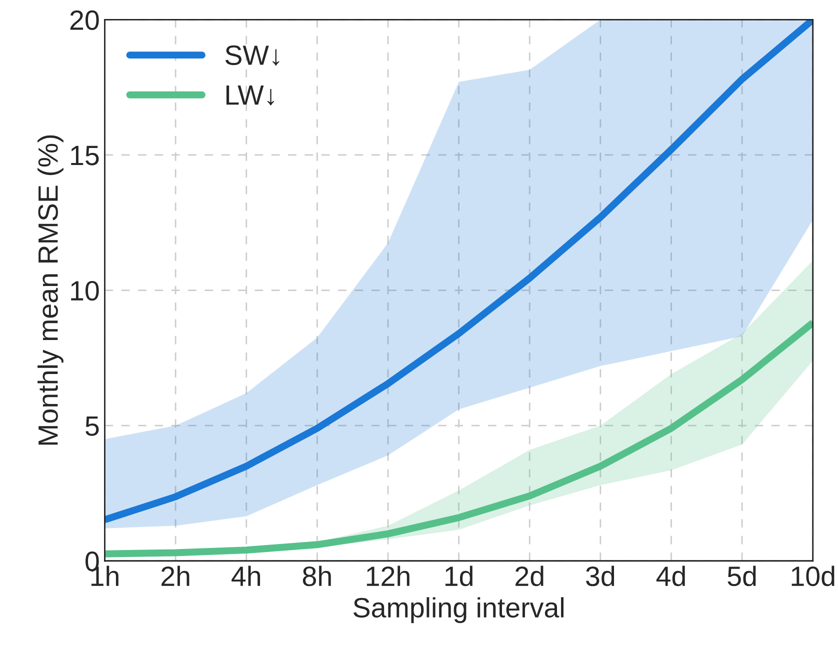 The height and width of the screenshot is (656, 838). I want to click on y-tick-label: 5, so click(92, 426).